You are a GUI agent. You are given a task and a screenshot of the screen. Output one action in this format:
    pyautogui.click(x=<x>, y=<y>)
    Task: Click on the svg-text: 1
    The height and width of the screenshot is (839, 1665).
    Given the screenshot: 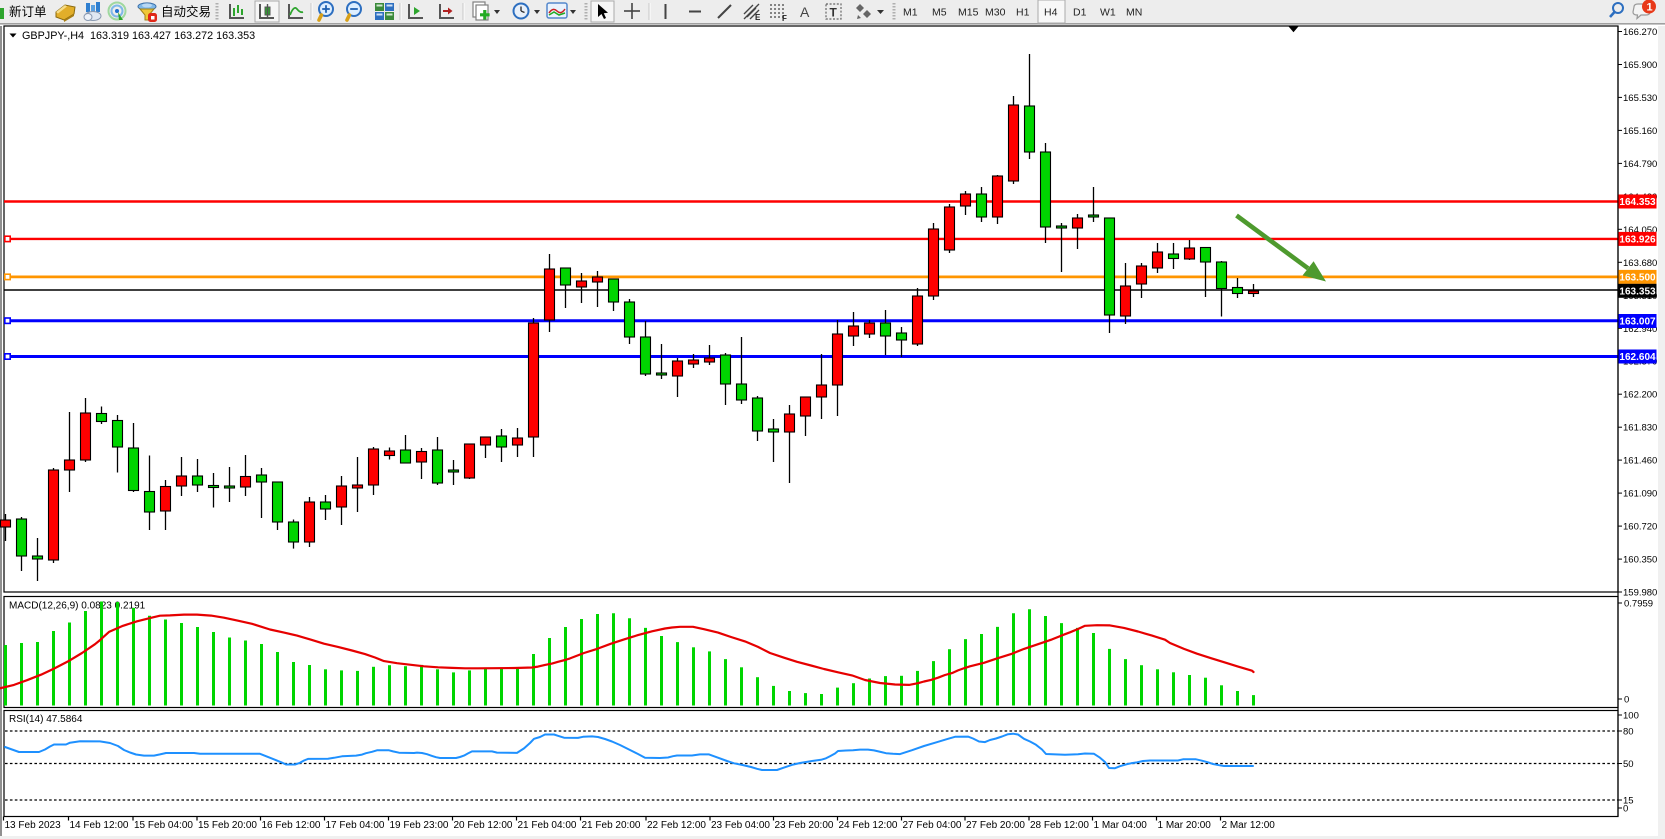 What is the action you would take?
    pyautogui.click(x=1650, y=8)
    